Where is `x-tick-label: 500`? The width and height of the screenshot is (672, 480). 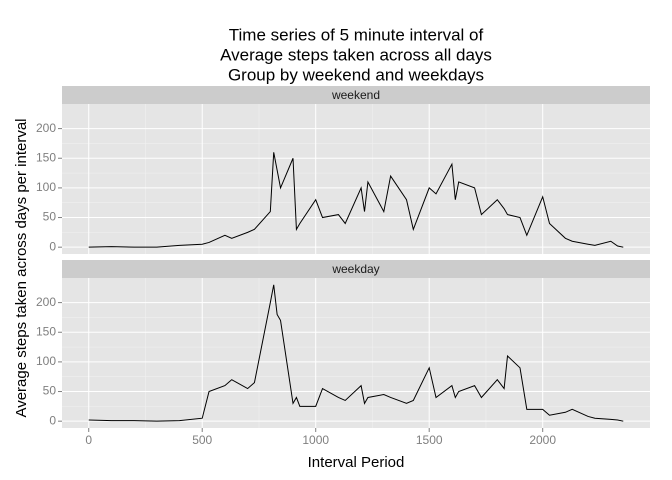
x-tick-label: 500 is located at coordinates (202, 440).